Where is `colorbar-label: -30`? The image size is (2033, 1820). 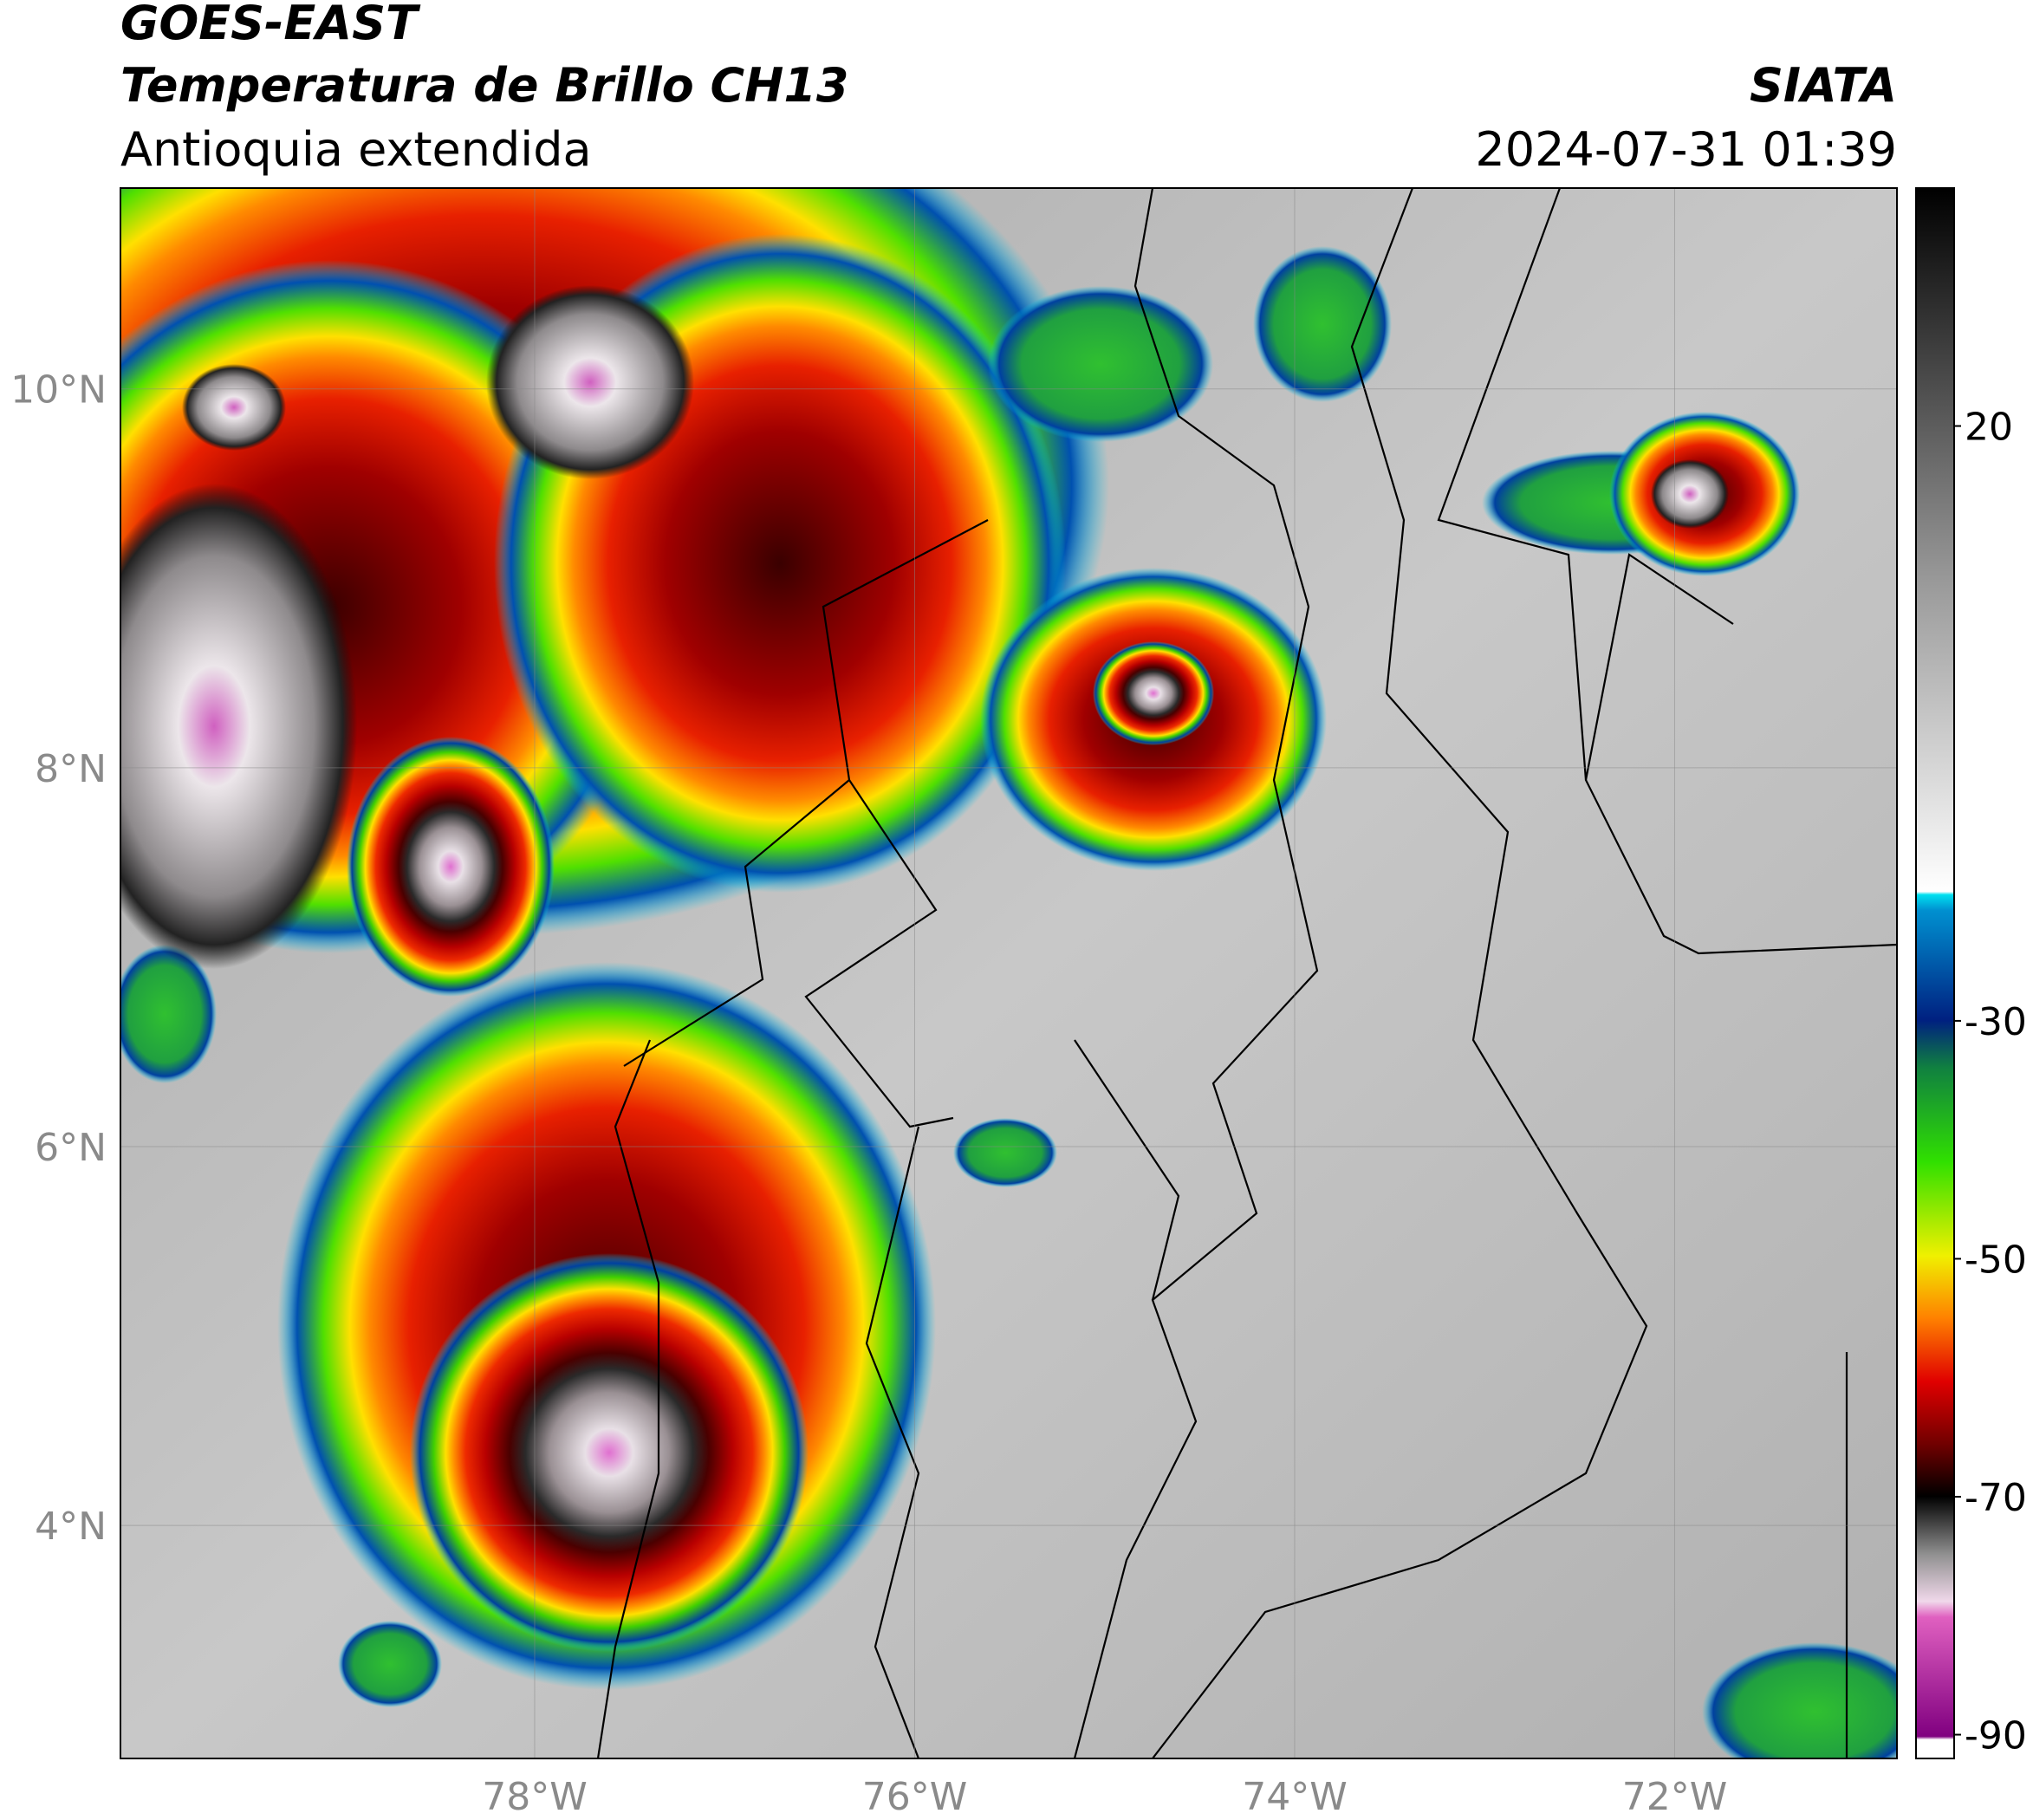
colorbar-label: -30 is located at coordinates (1996, 1022).